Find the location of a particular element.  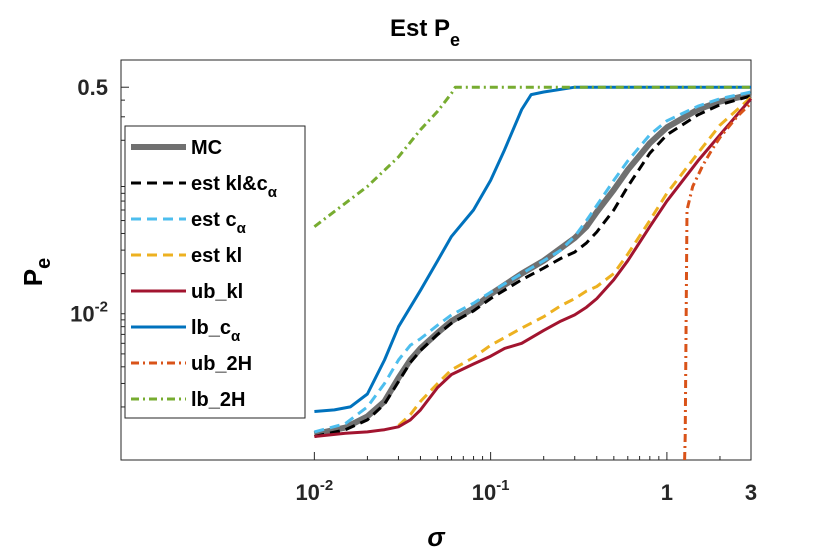

y-axis-ticks: 10-2 0.5 is located at coordinates (99, 241).